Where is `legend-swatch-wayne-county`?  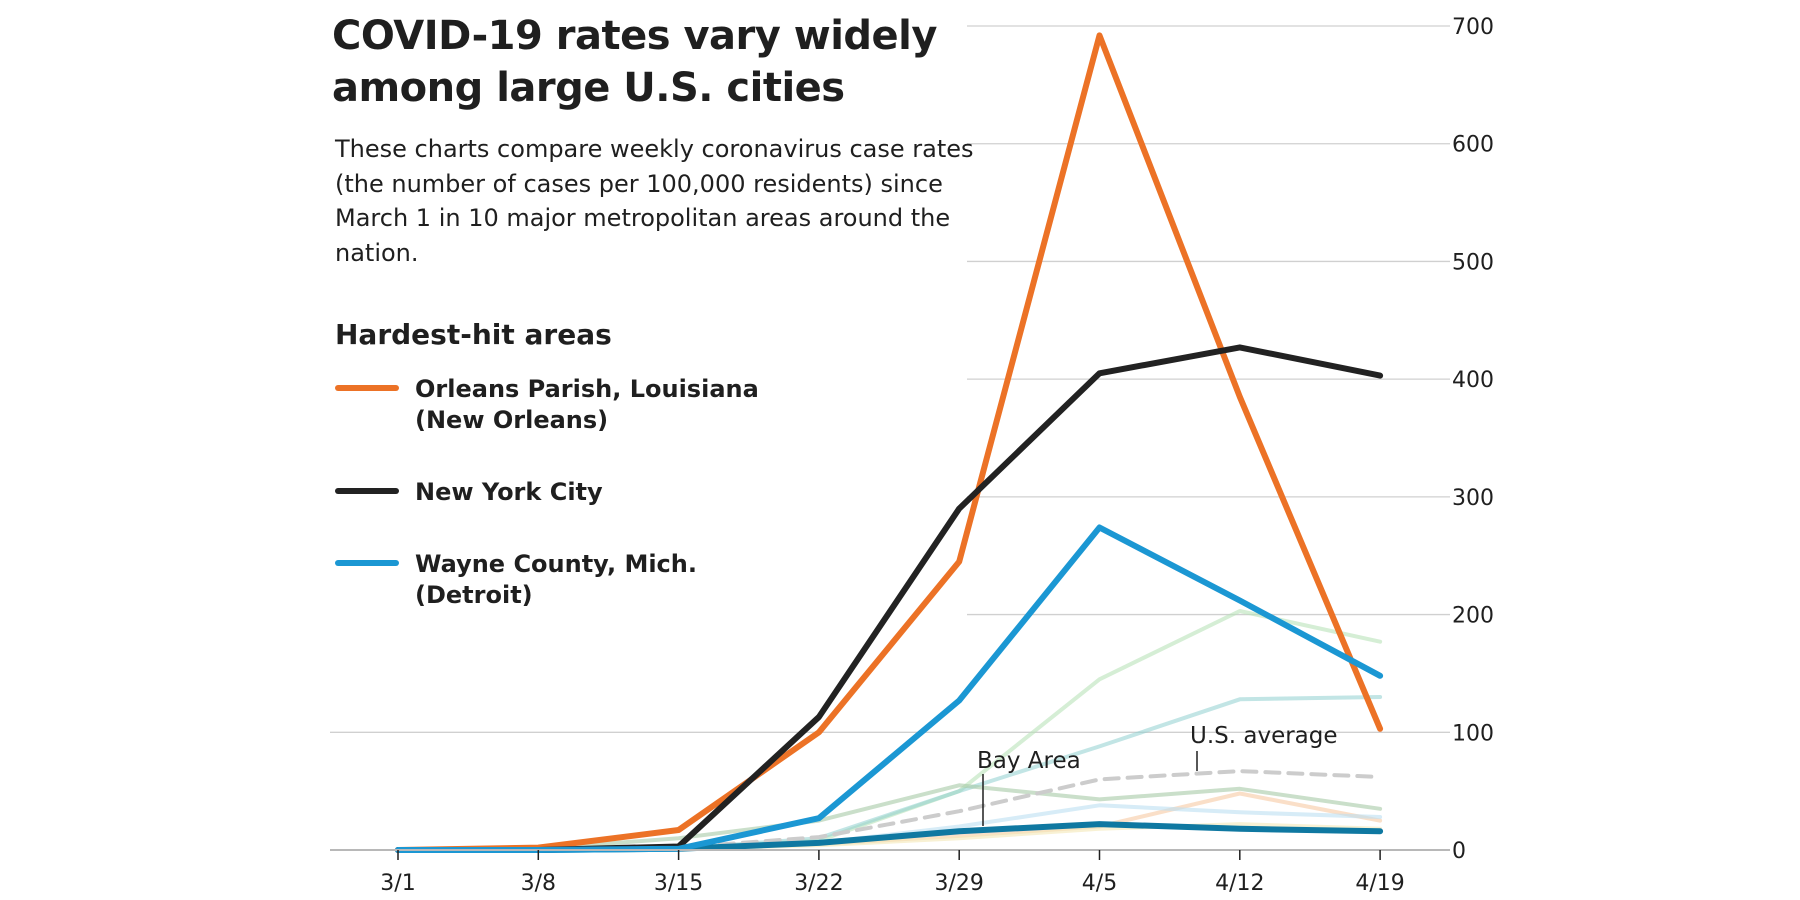
legend-swatch-wayne-county is located at coordinates (367, 563).